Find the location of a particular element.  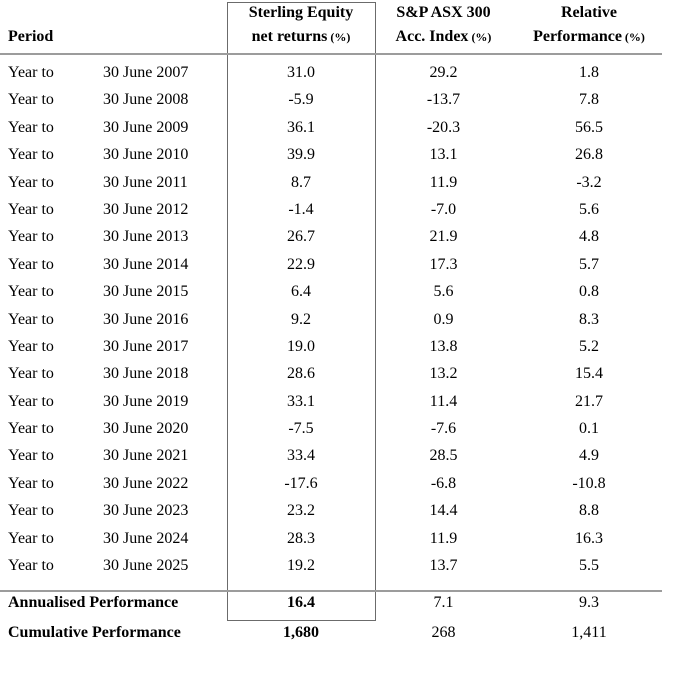

index-return-value: 17.3 is located at coordinates (443, 264).